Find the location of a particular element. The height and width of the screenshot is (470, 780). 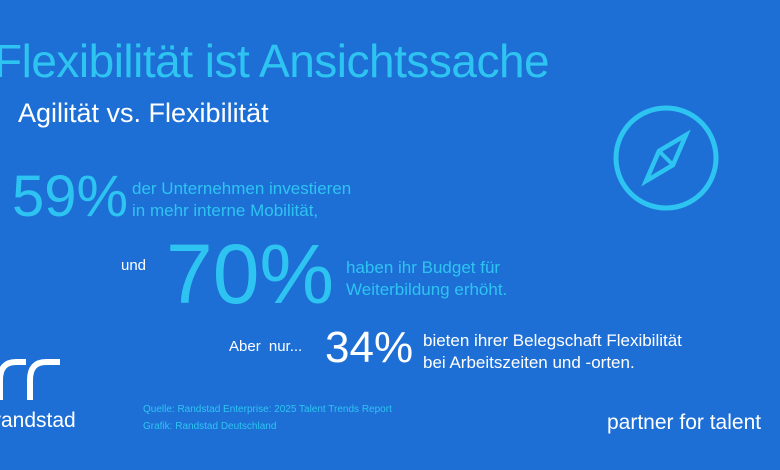

page-title: Flexibilität ist Ansichtssache is located at coordinates (275, 61).